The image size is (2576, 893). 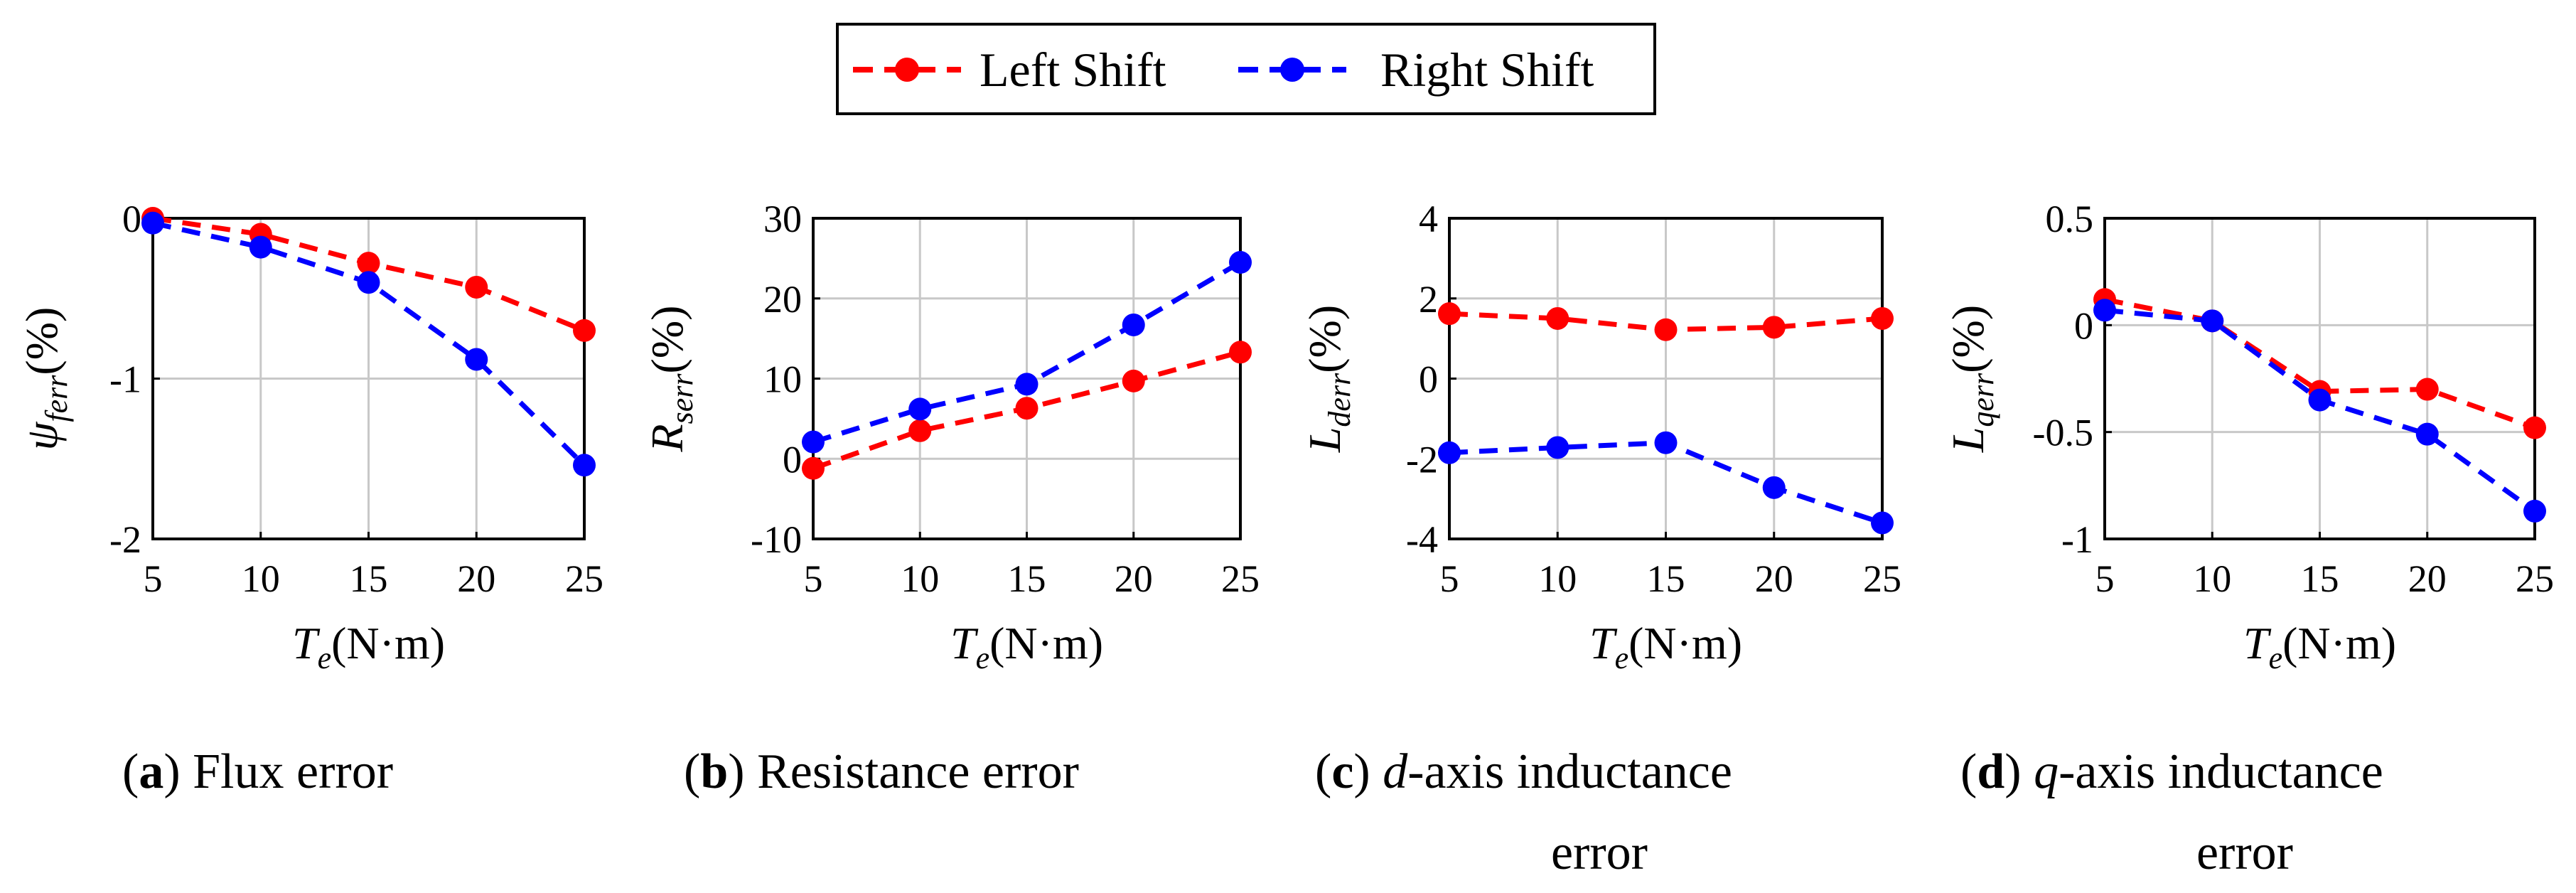 I want to click on xaxis-label-a: Te(N·m), so click(x=368, y=646).